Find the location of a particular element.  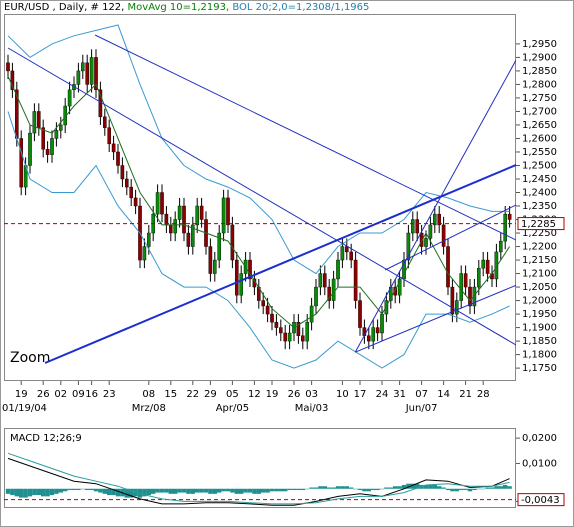

y-tick-label: 1,2800 is located at coordinates (539, 84).